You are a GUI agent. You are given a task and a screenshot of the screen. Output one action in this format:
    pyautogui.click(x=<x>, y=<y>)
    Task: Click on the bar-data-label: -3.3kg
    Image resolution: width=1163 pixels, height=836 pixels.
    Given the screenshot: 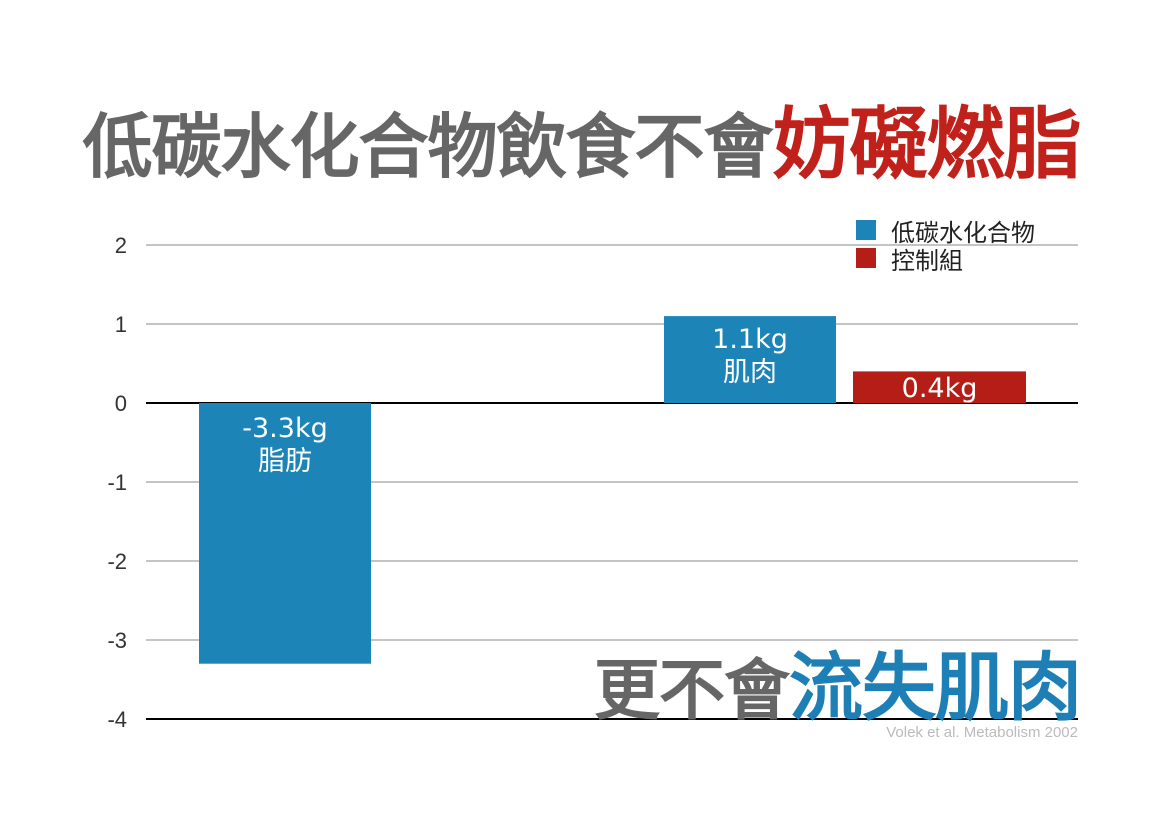 What is the action you would take?
    pyautogui.click(x=284, y=428)
    